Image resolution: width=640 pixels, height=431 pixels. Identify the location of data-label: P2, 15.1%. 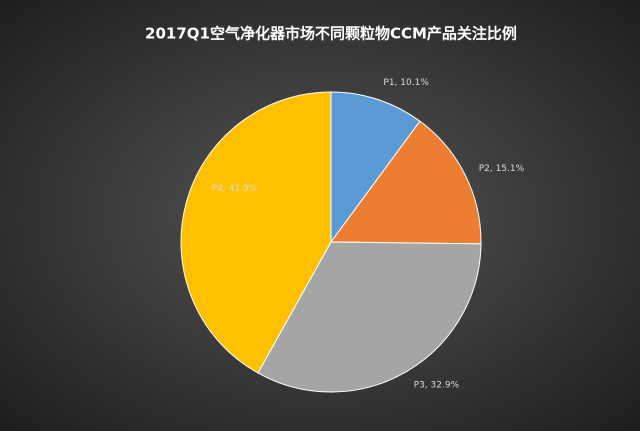
(502, 169).